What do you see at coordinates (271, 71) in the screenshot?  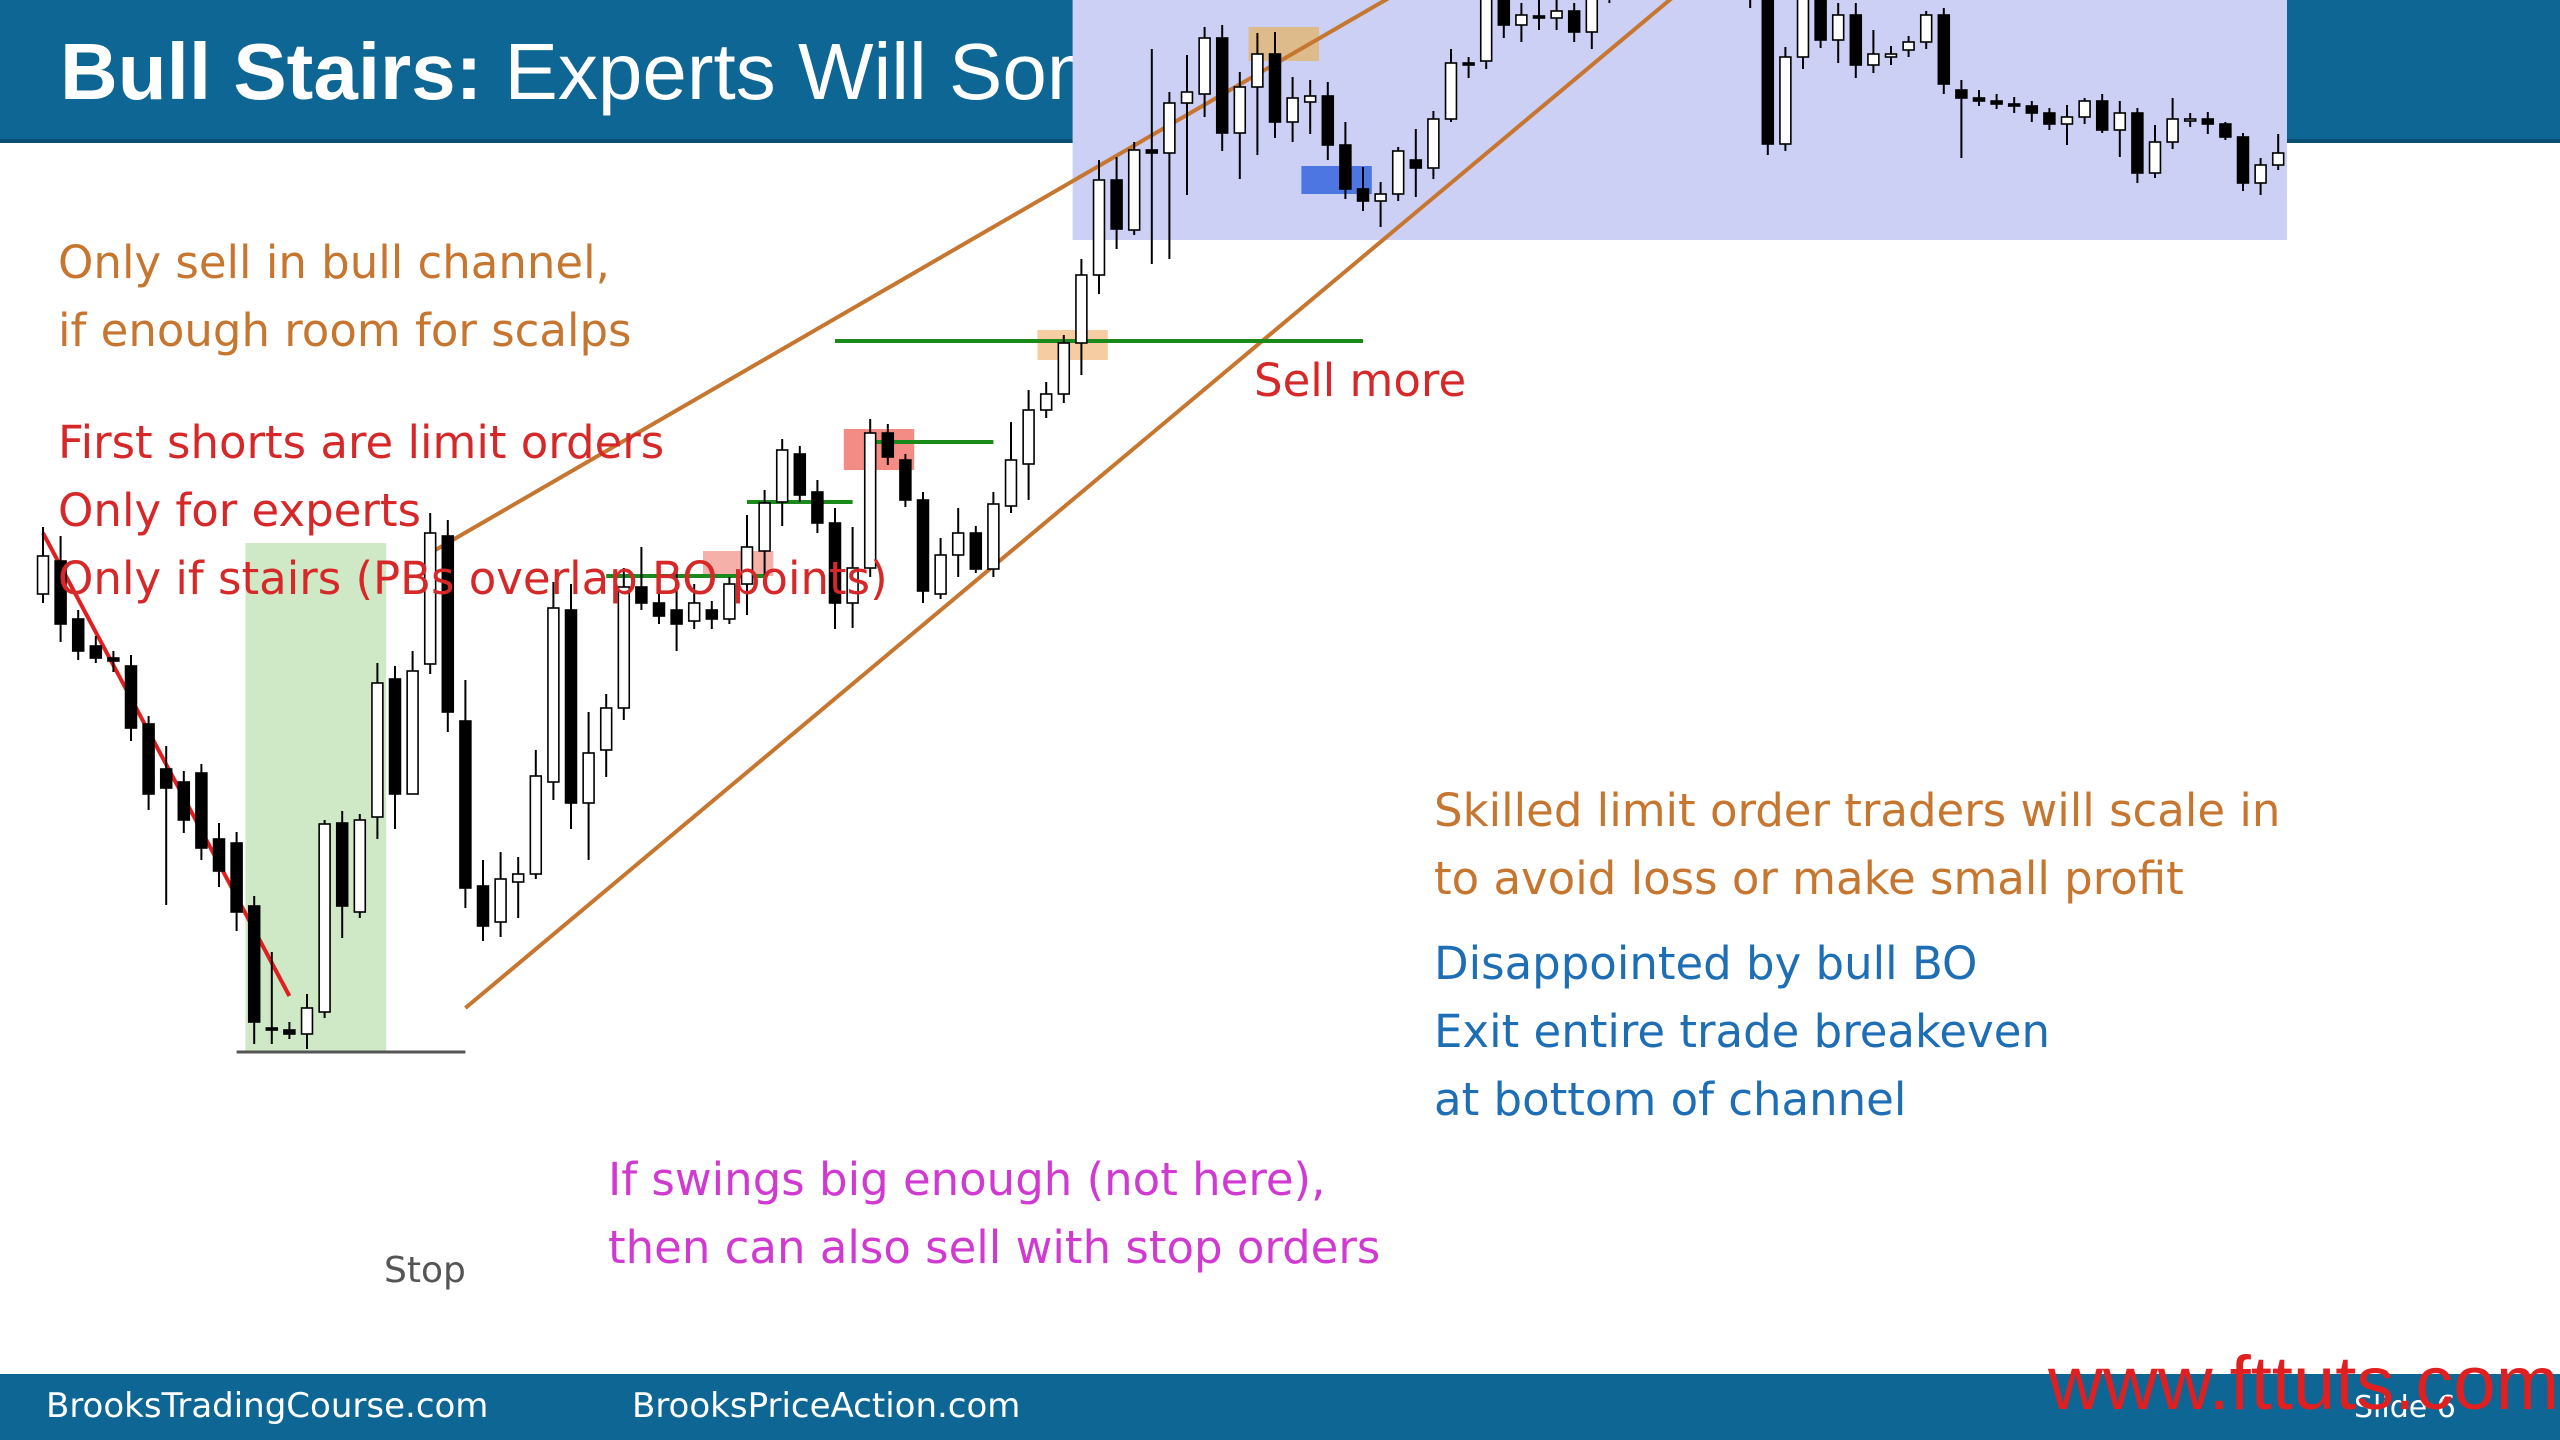 I see `title-bold: Bull Stairs:` at bounding box center [271, 71].